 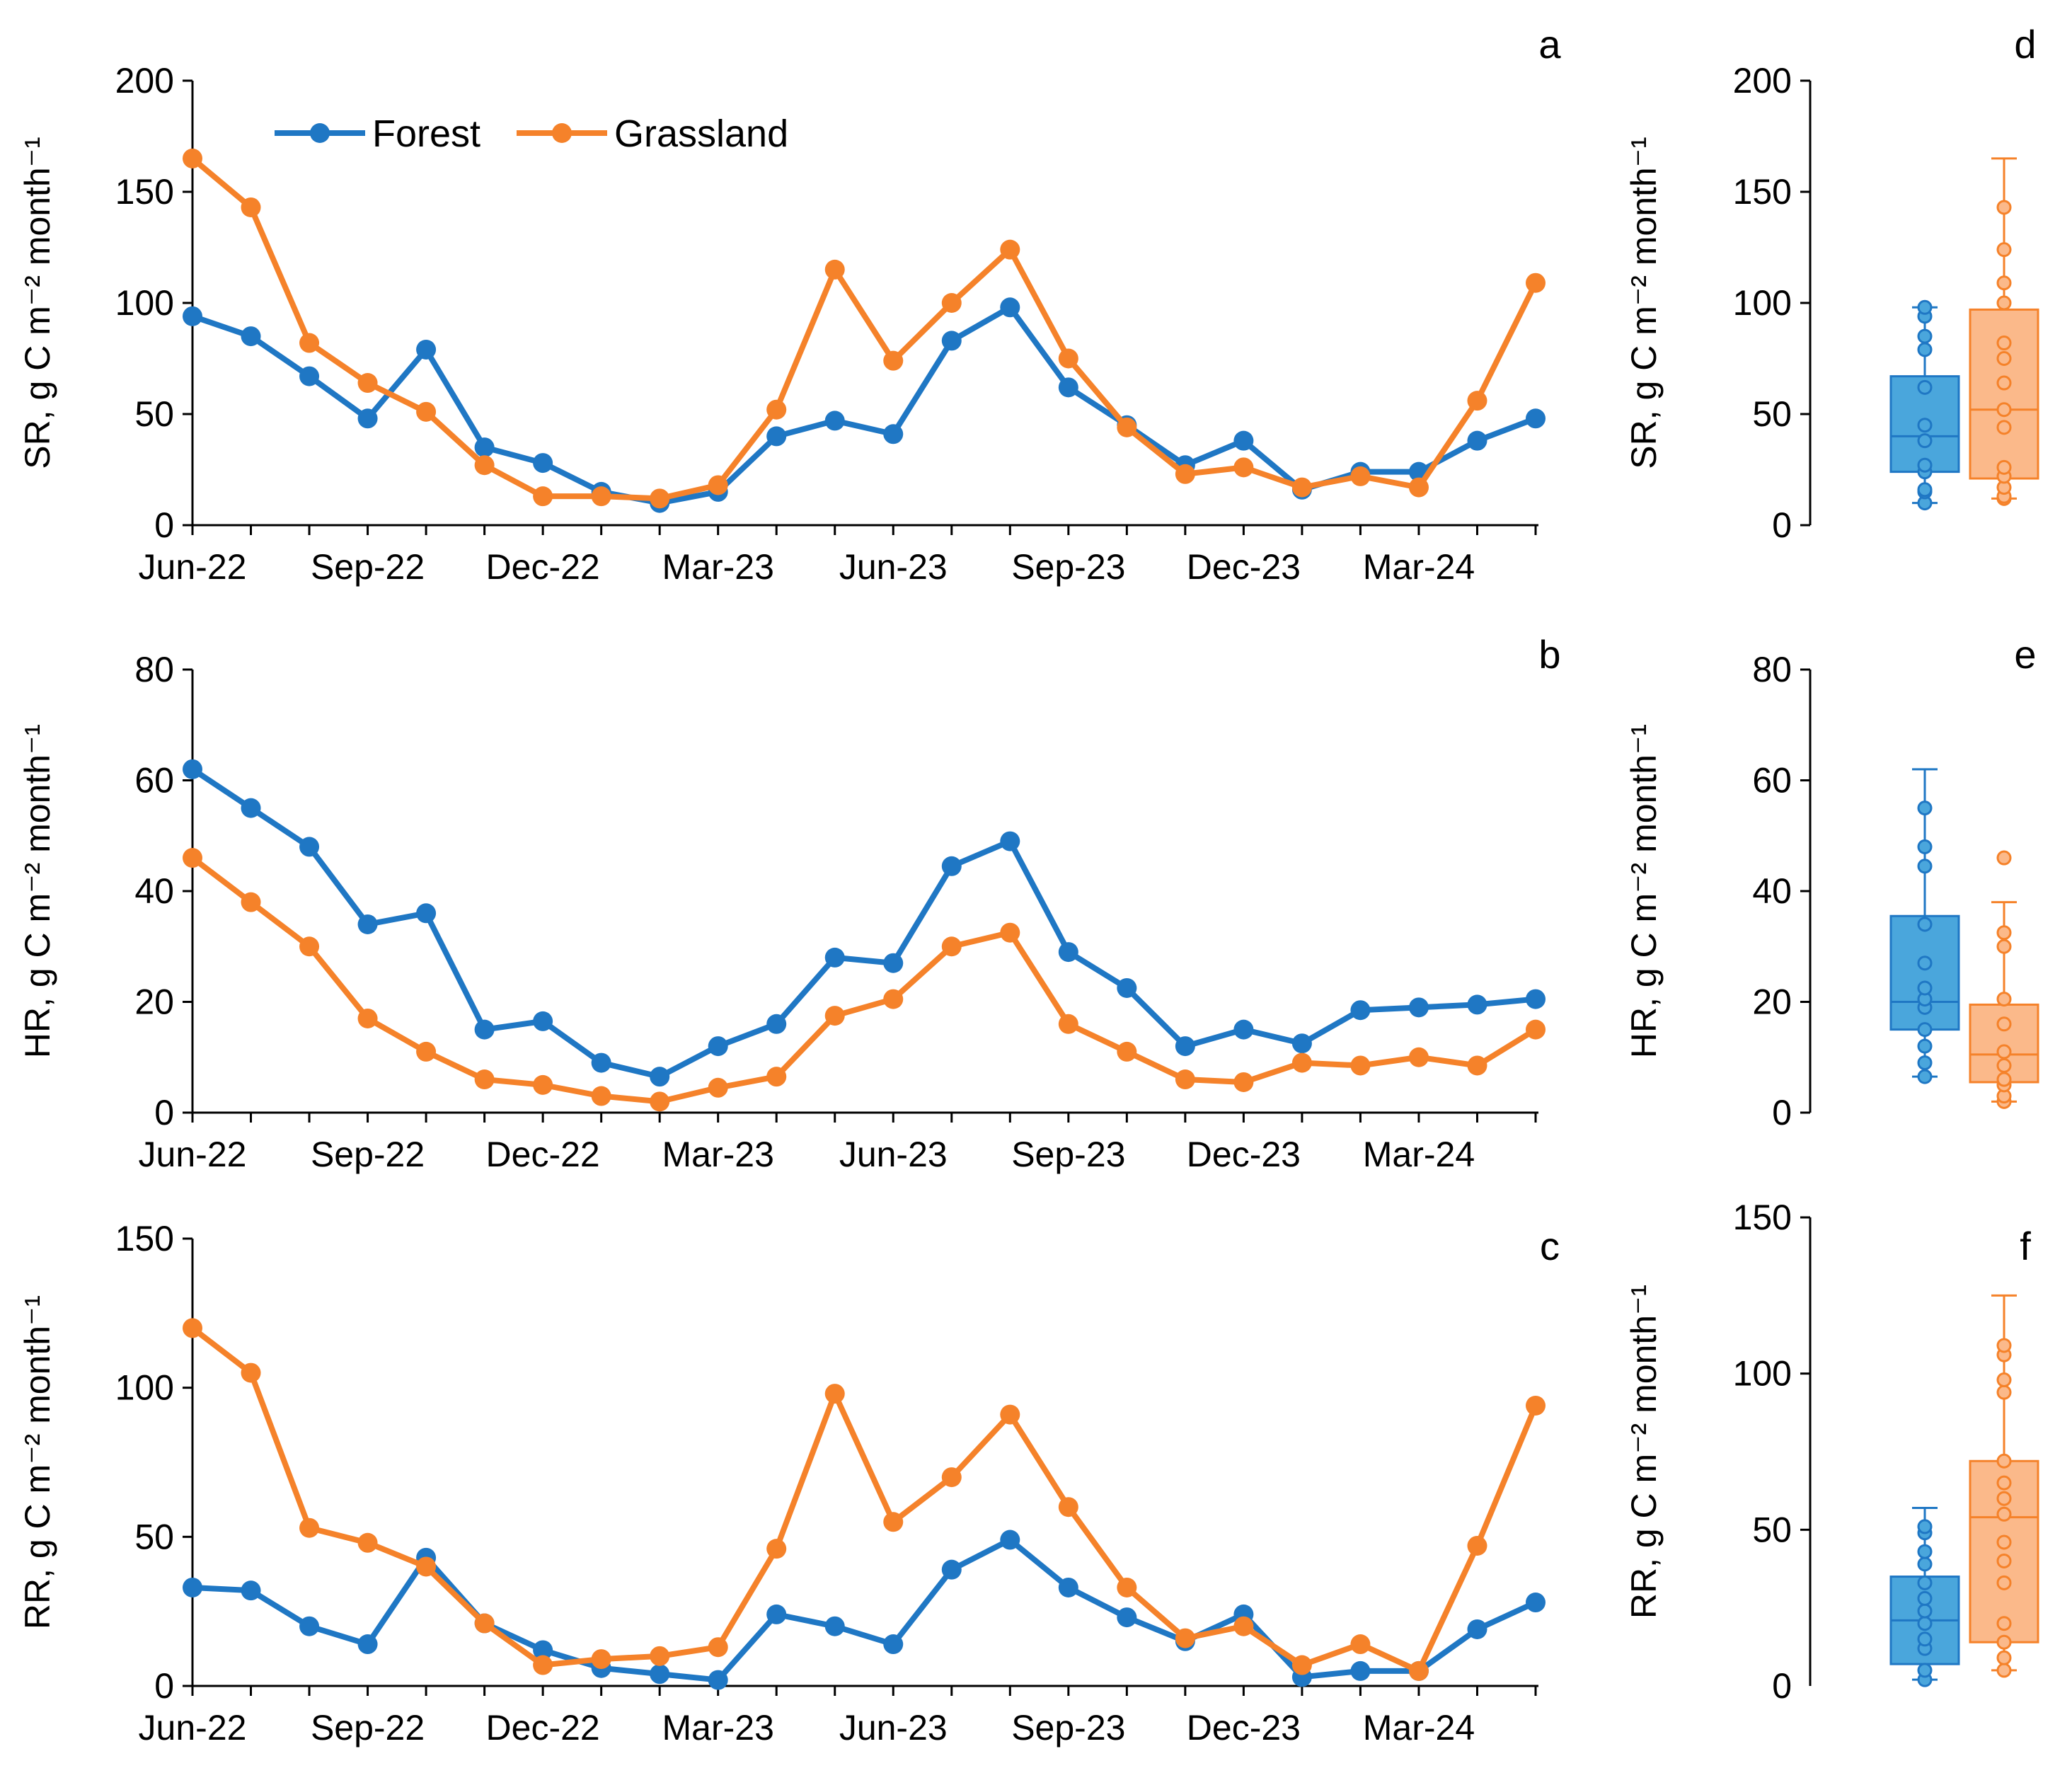 I want to click on y-axis-label: RR, g C m⁻² month⁻¹, so click(x=38, y=1462).